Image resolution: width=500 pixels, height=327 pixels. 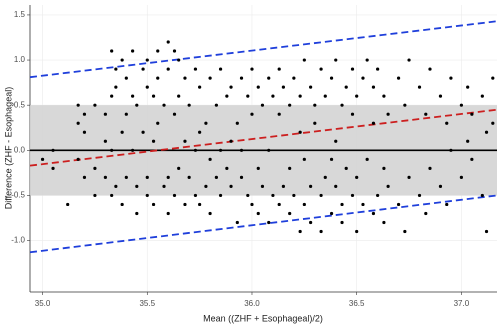 I want to click on y-tick-label: 0.0, so click(x=20, y=149).